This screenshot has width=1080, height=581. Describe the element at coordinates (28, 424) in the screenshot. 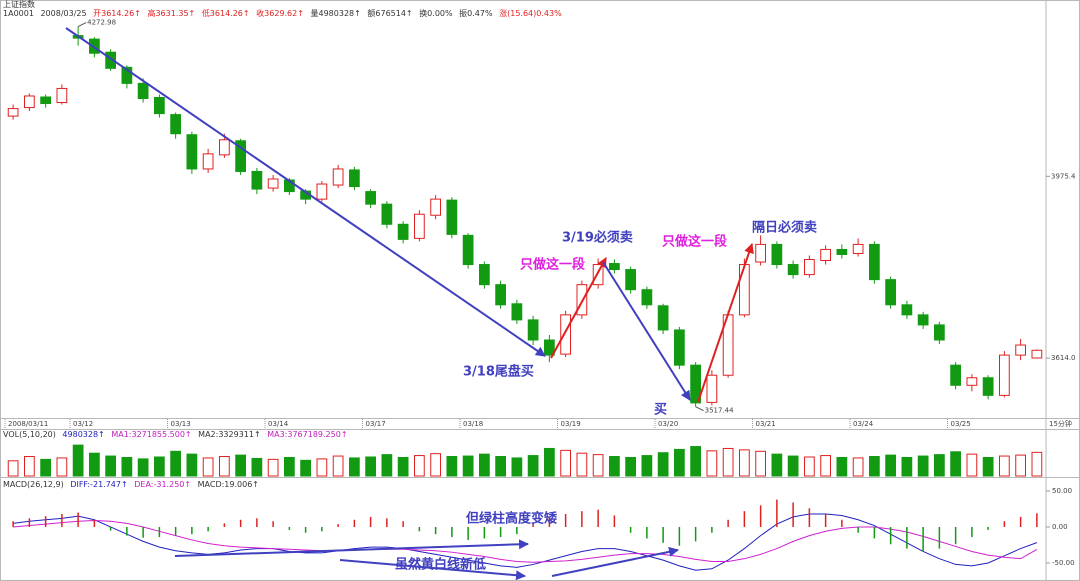

I see `x-tick-label: 2008/03/11` at that location.